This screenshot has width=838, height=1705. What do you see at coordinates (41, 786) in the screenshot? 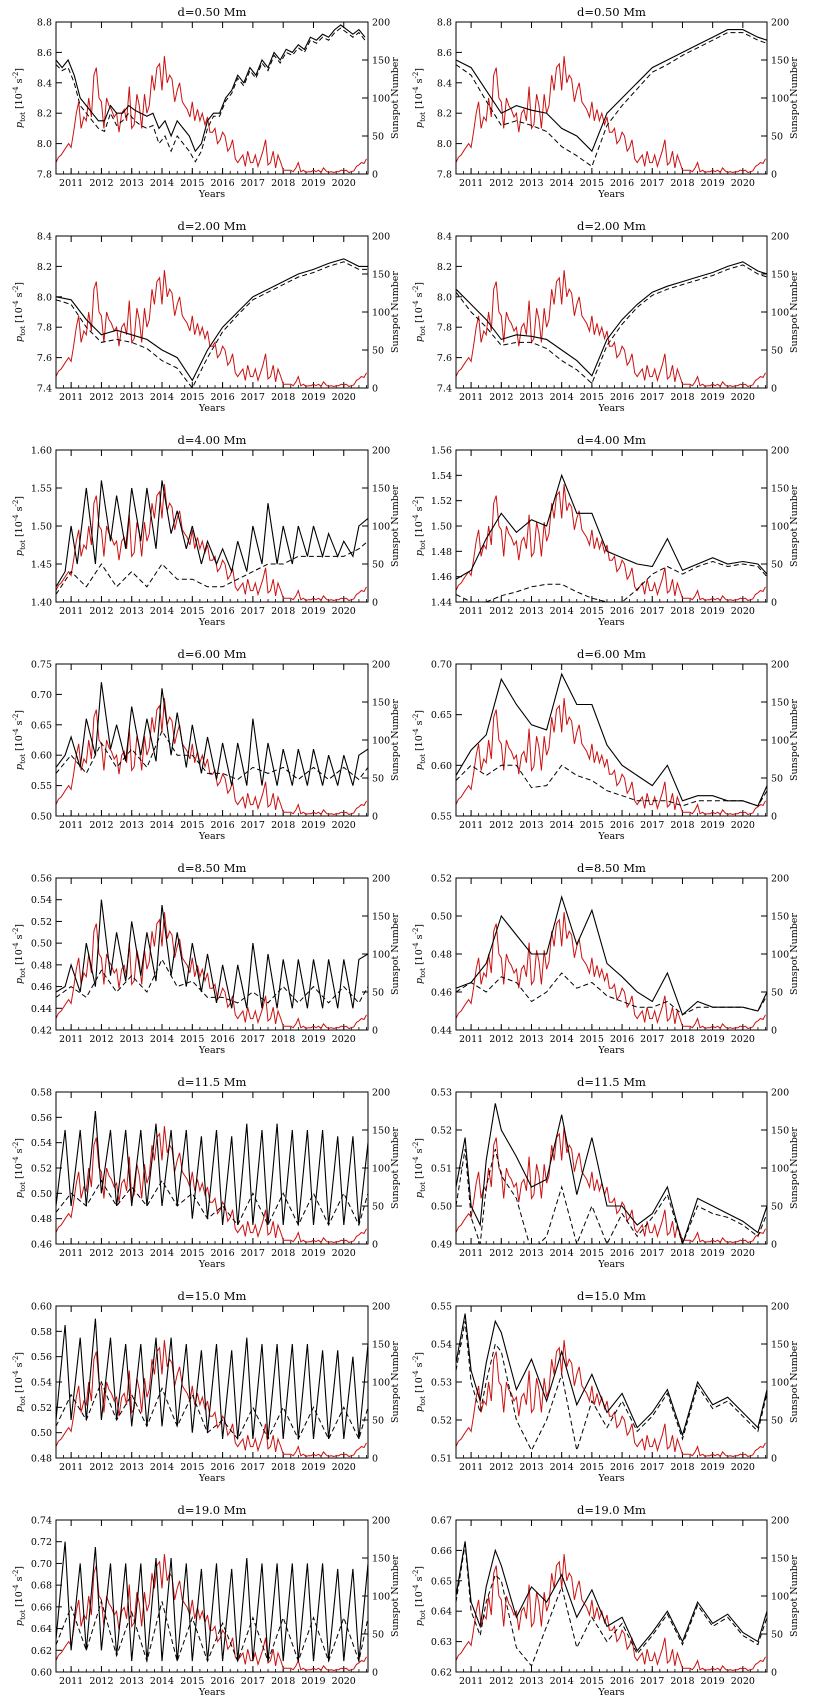
I see `y-tick-label: 0.55` at bounding box center [41, 786].